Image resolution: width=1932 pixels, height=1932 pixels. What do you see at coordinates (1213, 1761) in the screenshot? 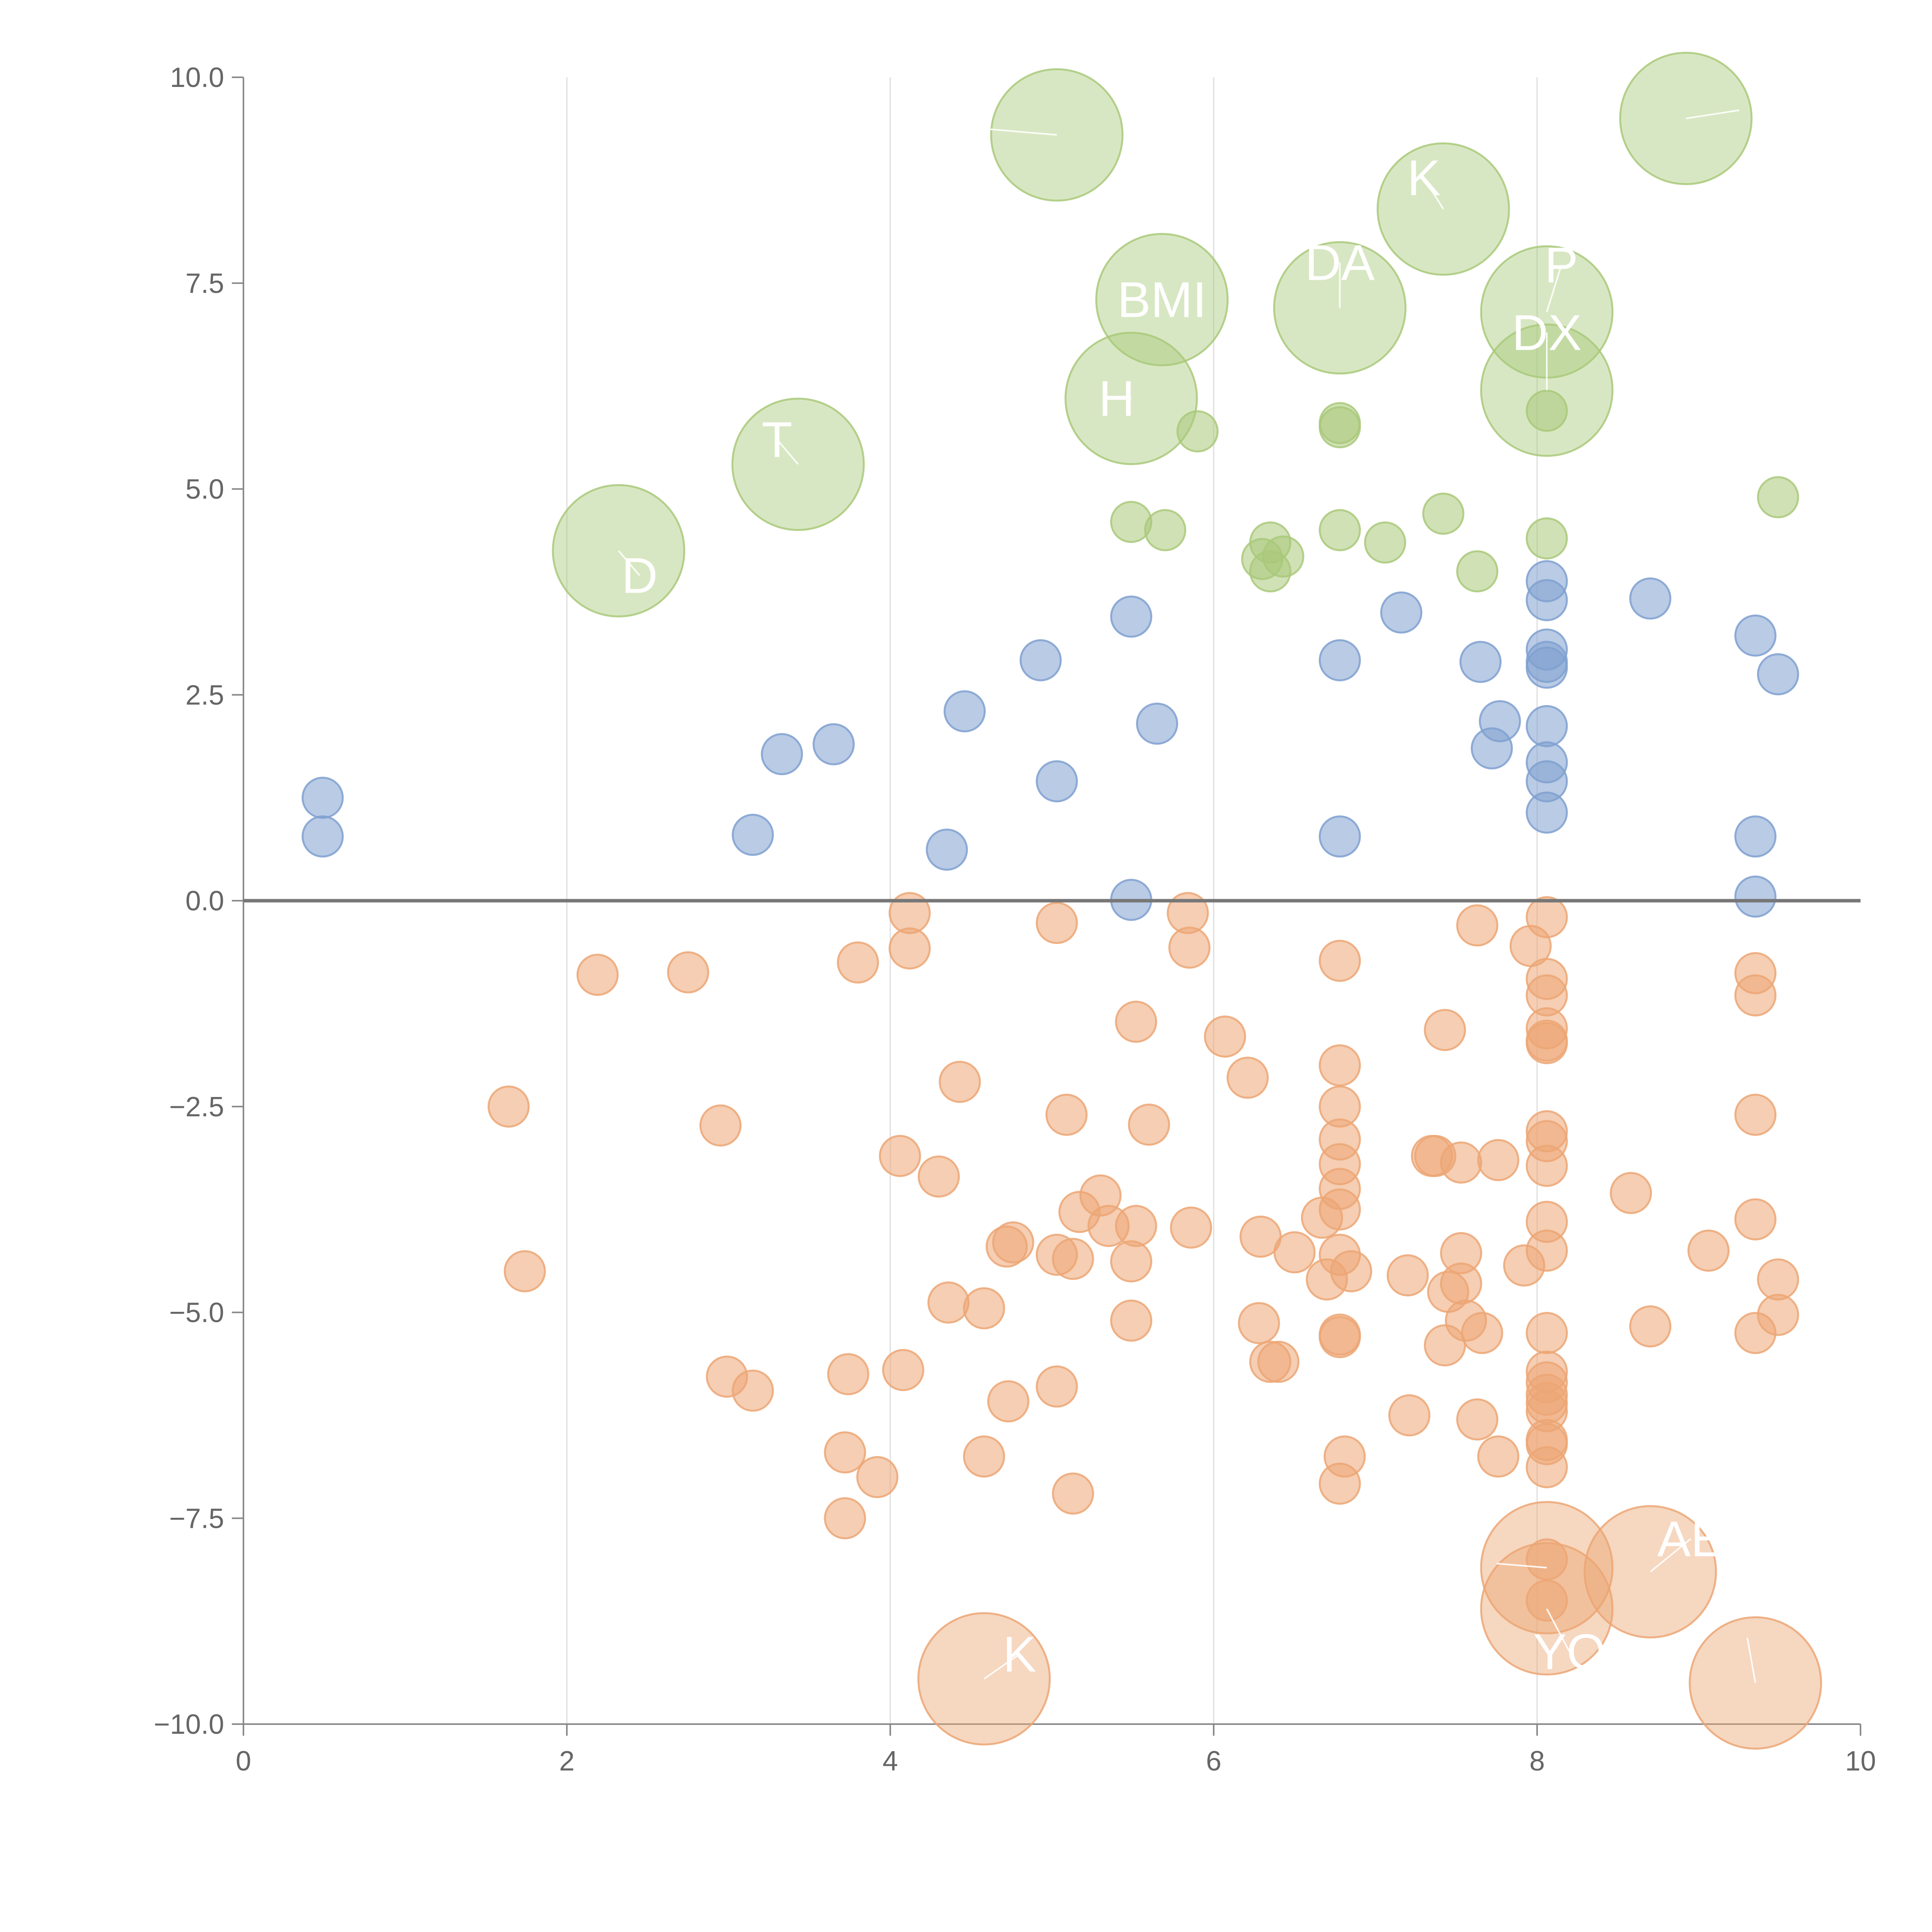
I see `x-tick-label: 6` at bounding box center [1213, 1761].